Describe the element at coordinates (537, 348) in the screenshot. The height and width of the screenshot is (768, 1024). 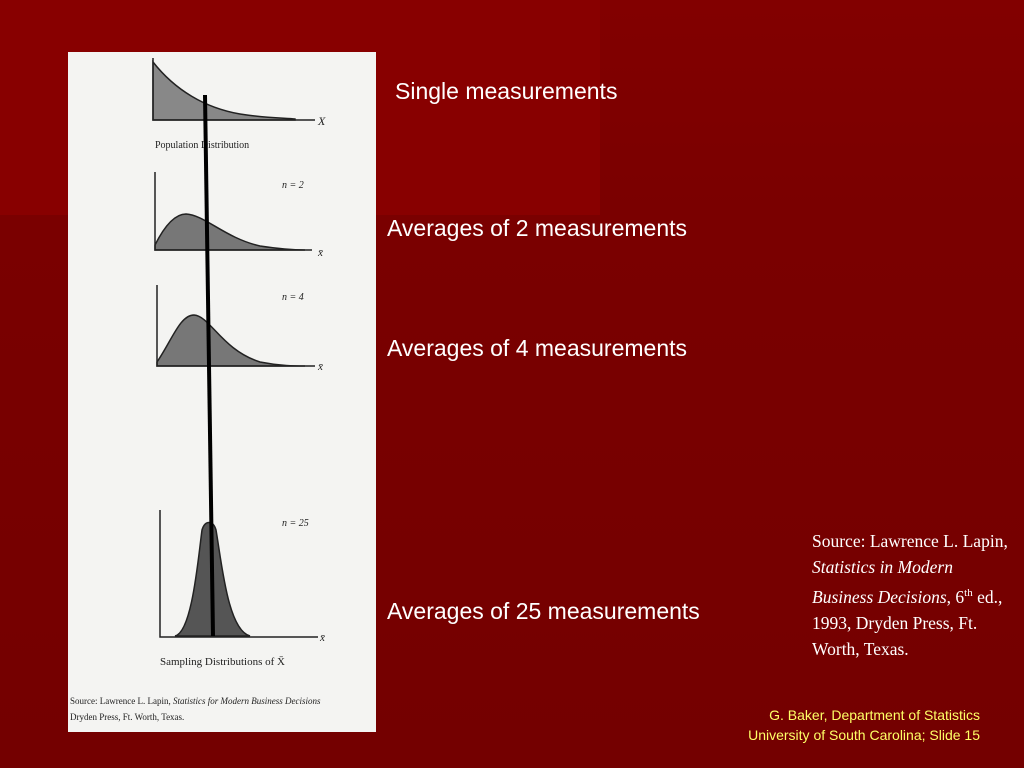
I see `label: Averages of 4 measurements` at that location.